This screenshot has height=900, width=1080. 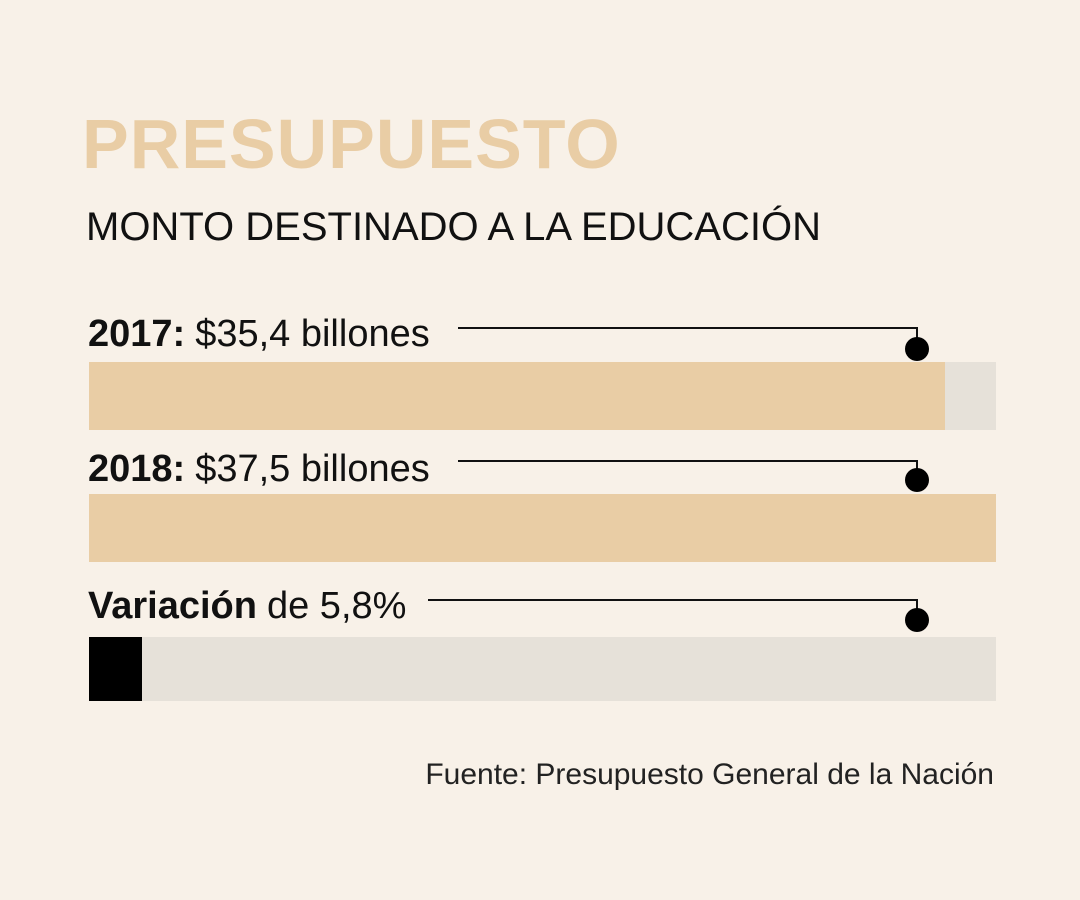 I want to click on leader-dot-variation, so click(x=917, y=620).